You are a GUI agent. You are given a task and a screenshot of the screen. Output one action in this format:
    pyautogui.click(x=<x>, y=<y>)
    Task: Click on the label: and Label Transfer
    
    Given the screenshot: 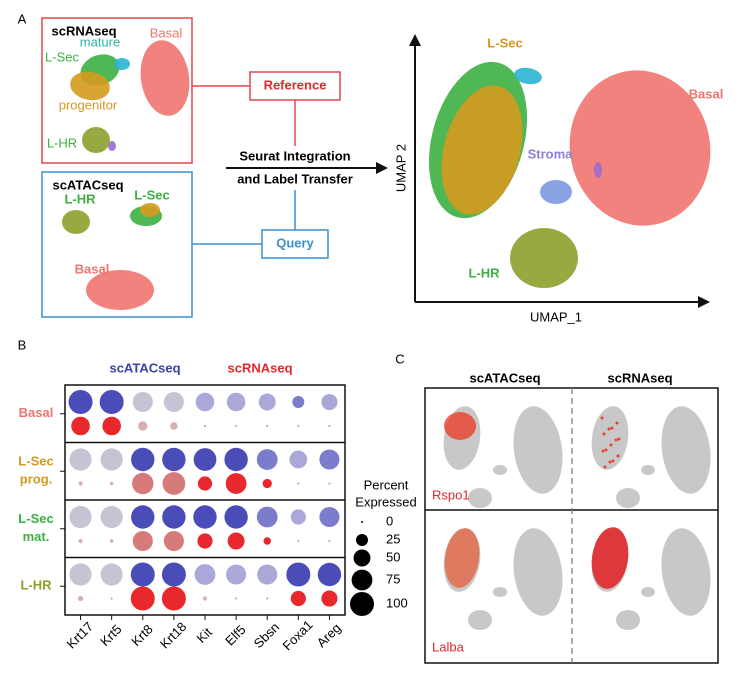 What is the action you would take?
    pyautogui.click(x=295, y=178)
    